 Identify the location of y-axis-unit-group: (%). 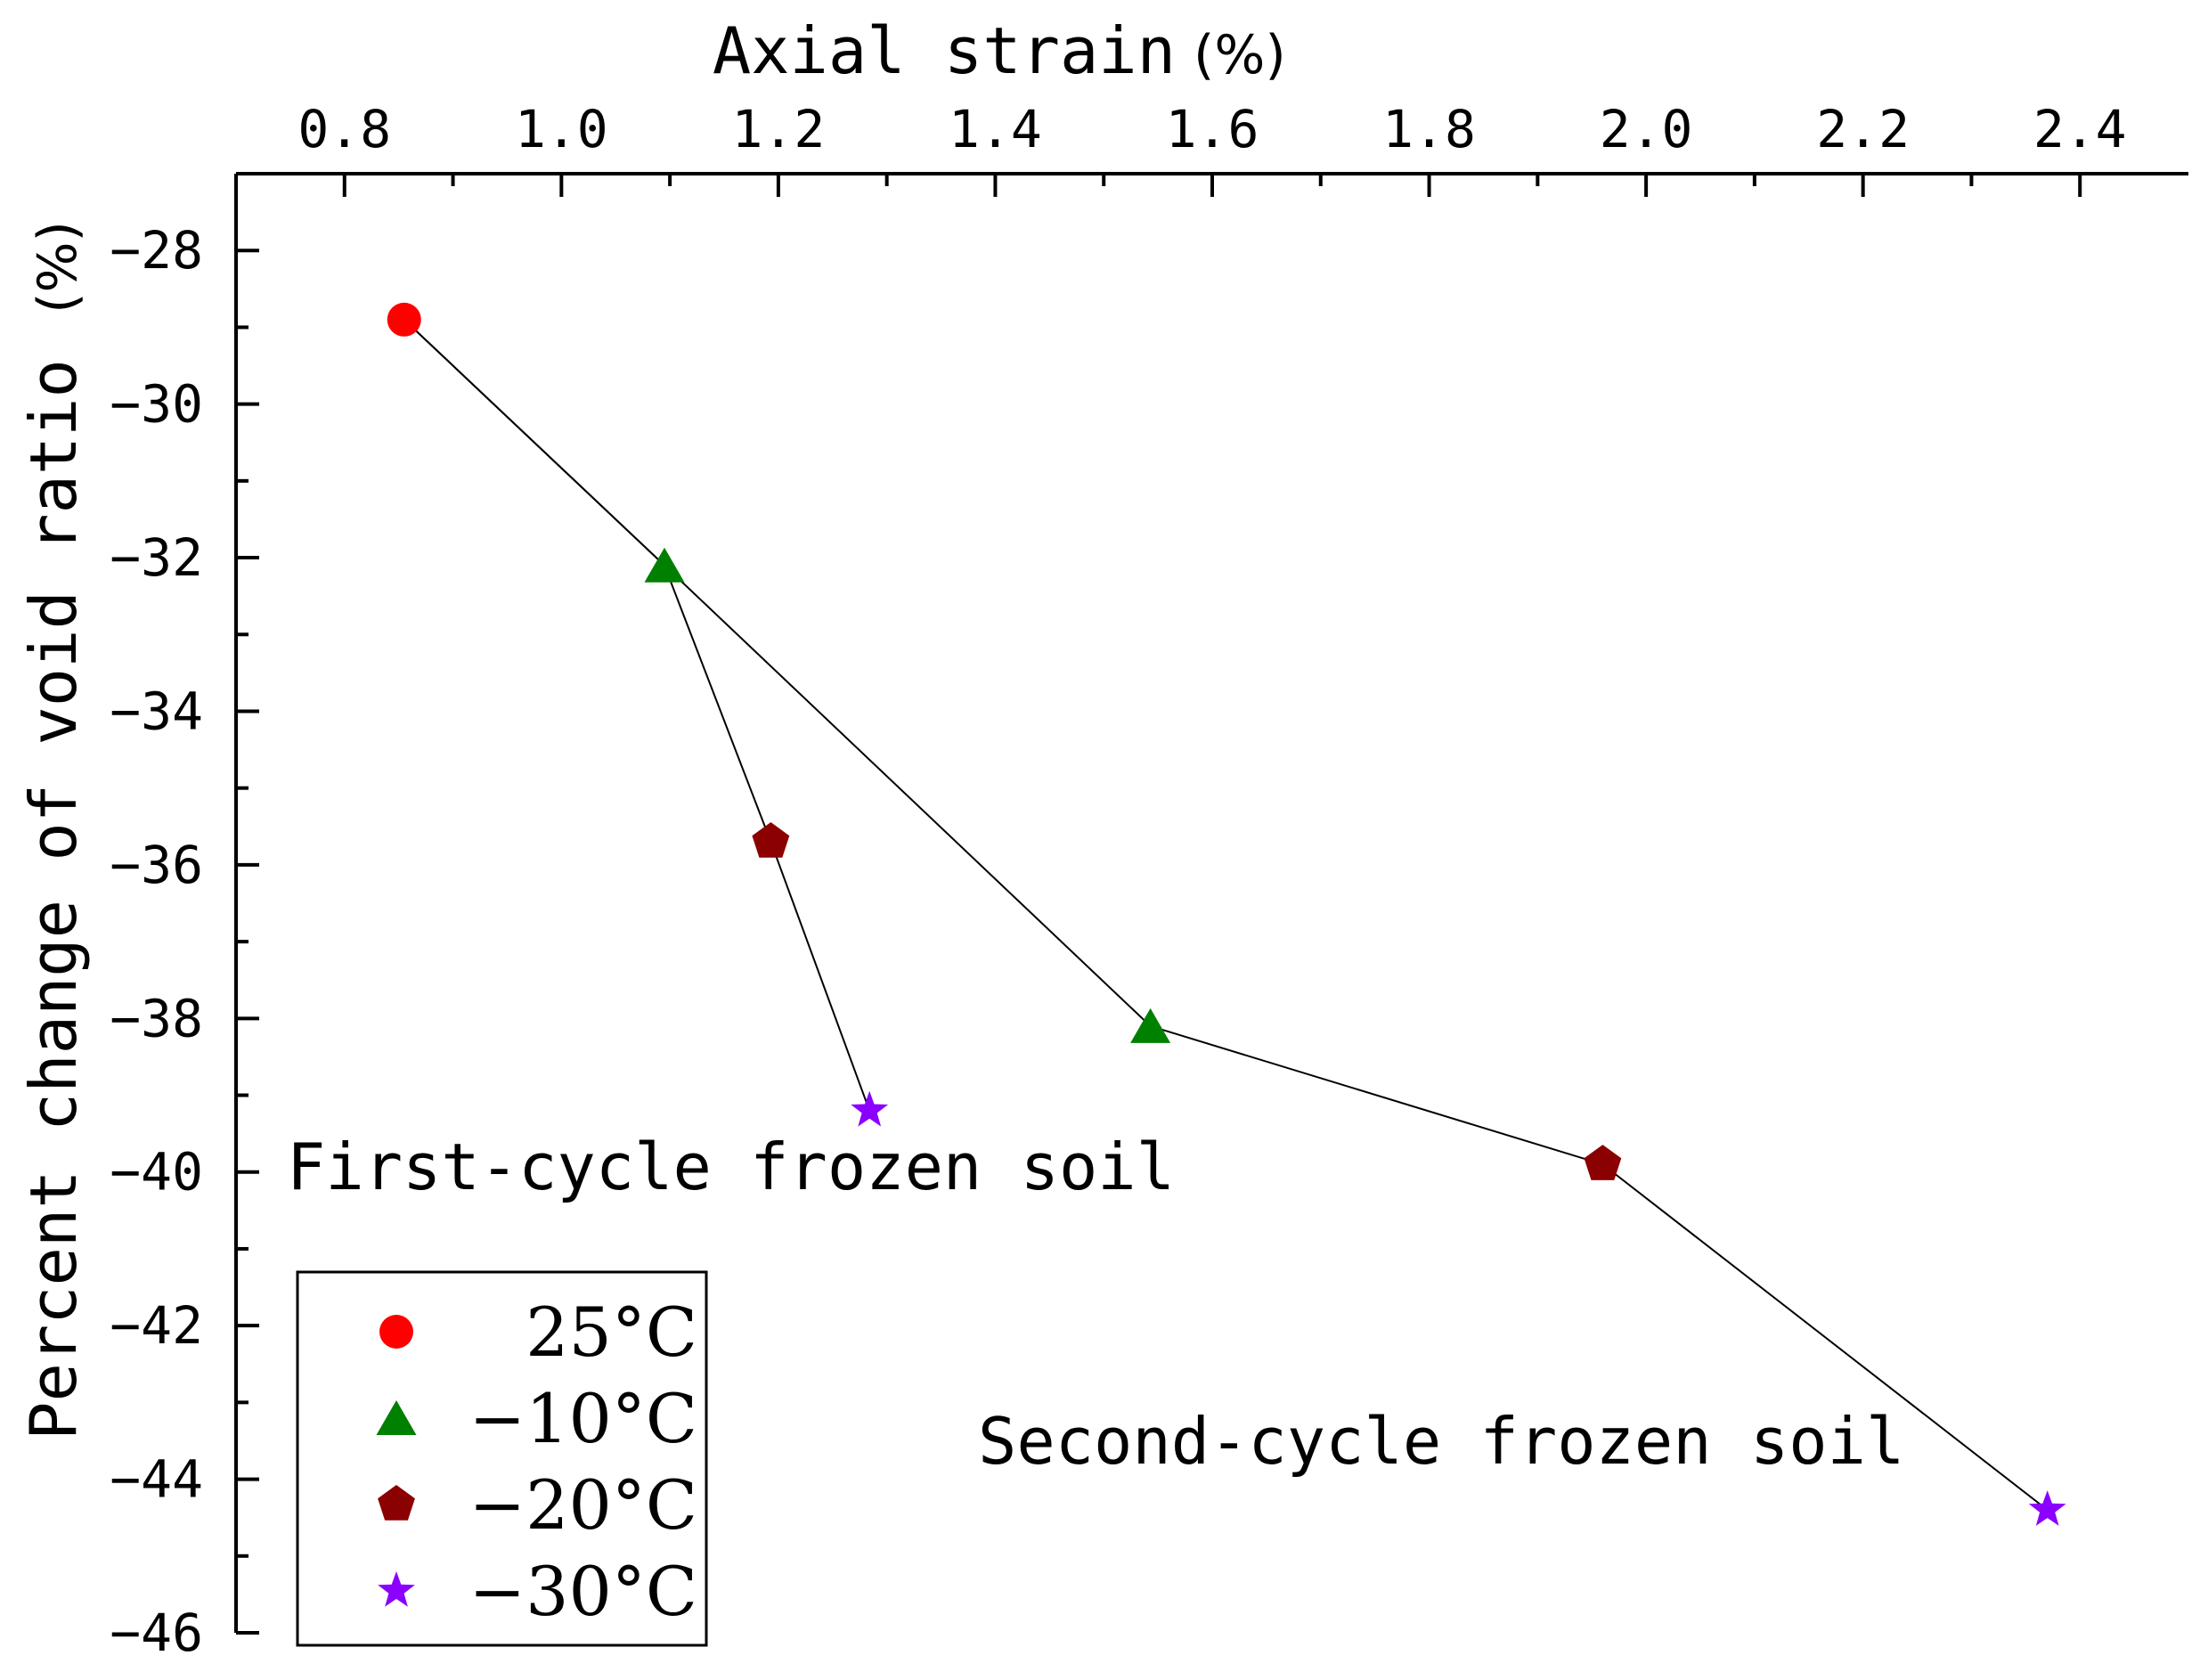
(58, 267).